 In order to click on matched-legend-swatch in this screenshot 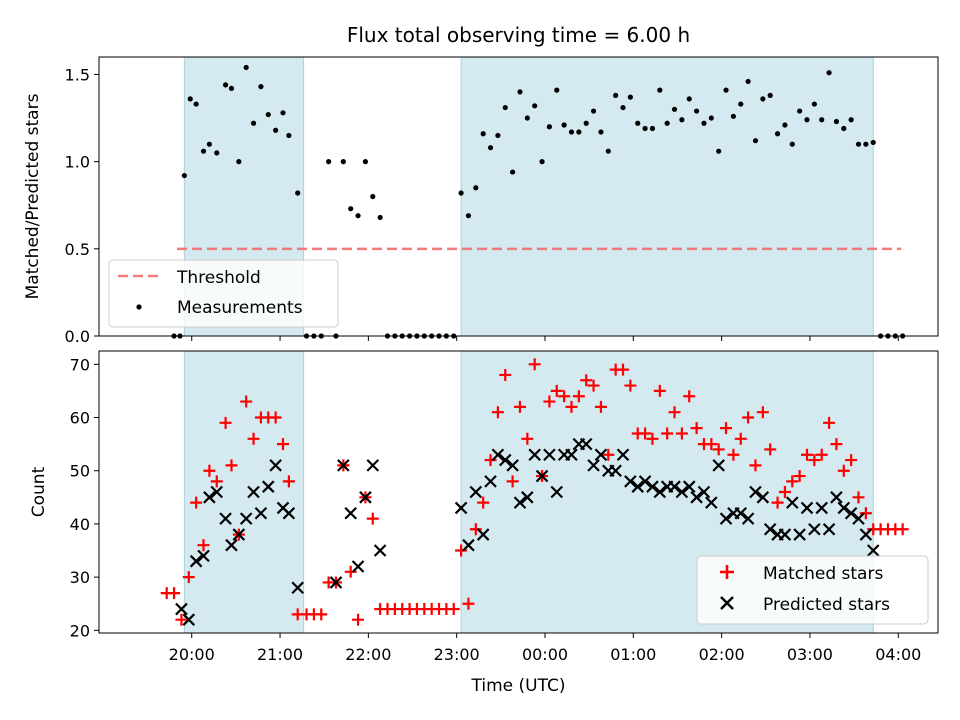, I will do `click(727, 572)`.